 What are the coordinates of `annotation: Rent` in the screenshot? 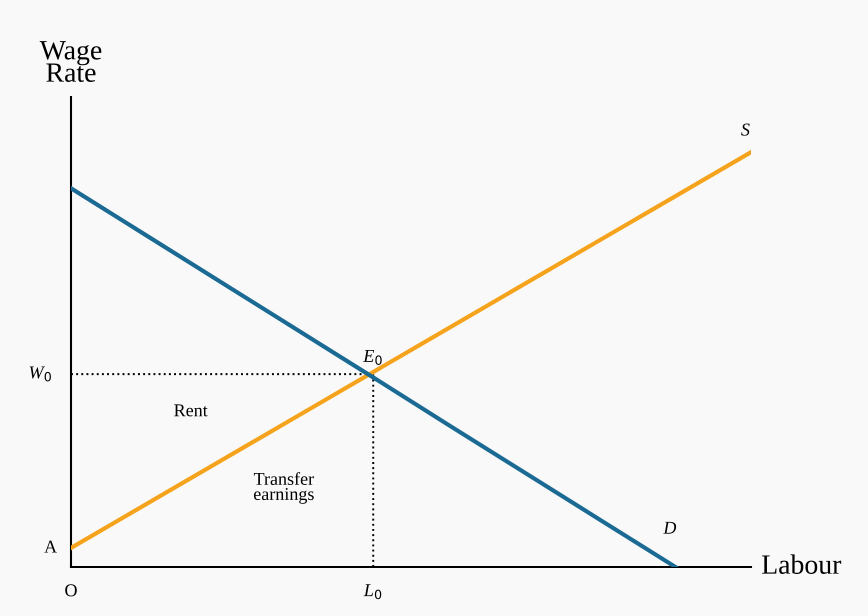 It's located at (191, 410).